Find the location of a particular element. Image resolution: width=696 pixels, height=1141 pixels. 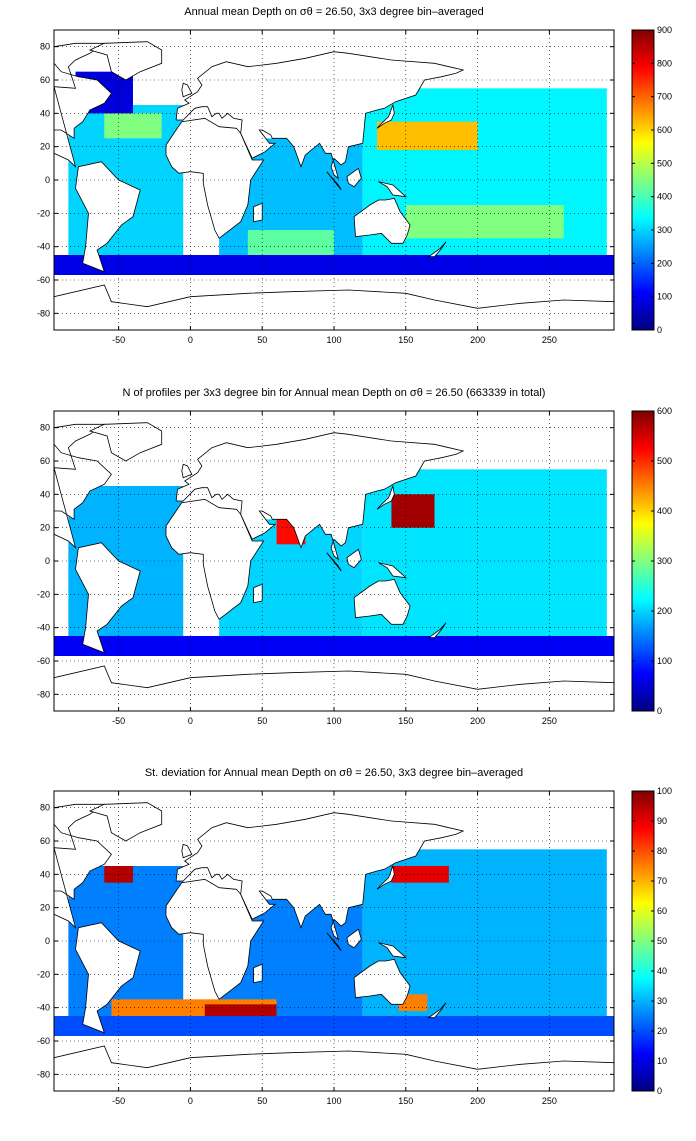

colorbar-tick-label: 30 is located at coordinates (662, 1001).